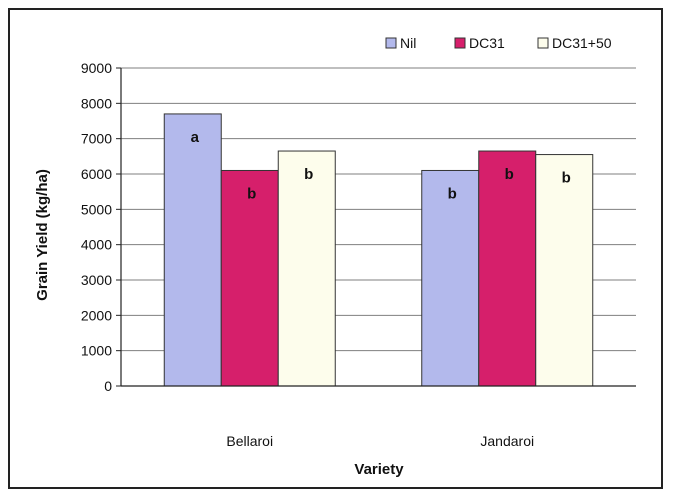  Describe the element at coordinates (507, 441) in the screenshot. I see `x-category-label: Jandaroi` at that location.